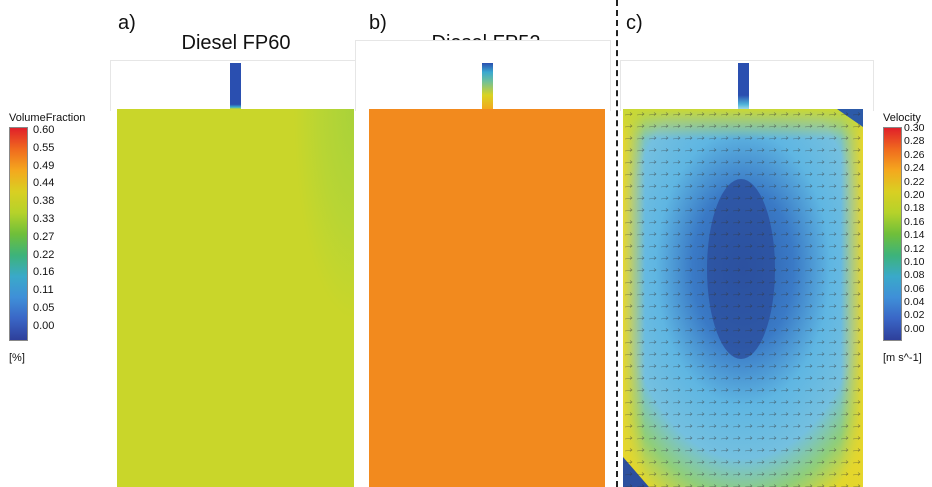 Image resolution: width=932 pixels, height=487 pixels. What do you see at coordinates (914, 248) in the screenshot?
I see `velocity-tick-label: 0.12` at bounding box center [914, 248].